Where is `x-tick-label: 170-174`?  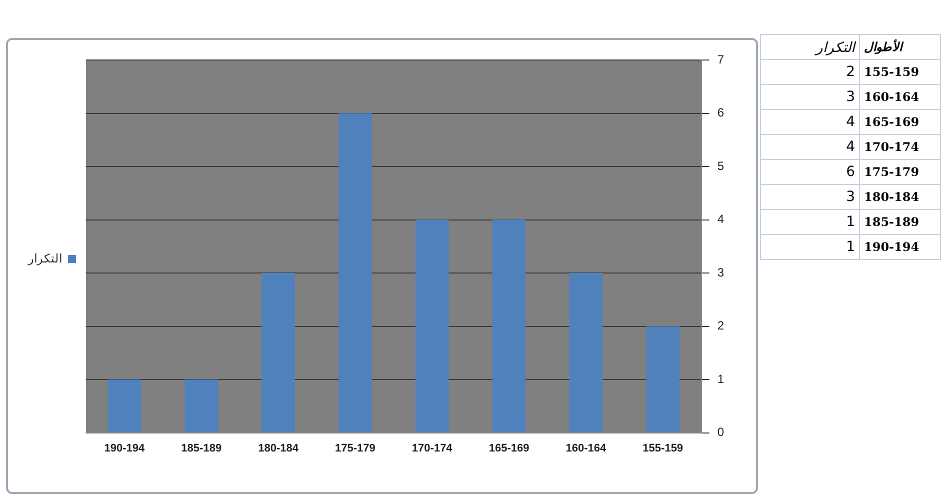 x-tick-label: 170-174 is located at coordinates (433, 448).